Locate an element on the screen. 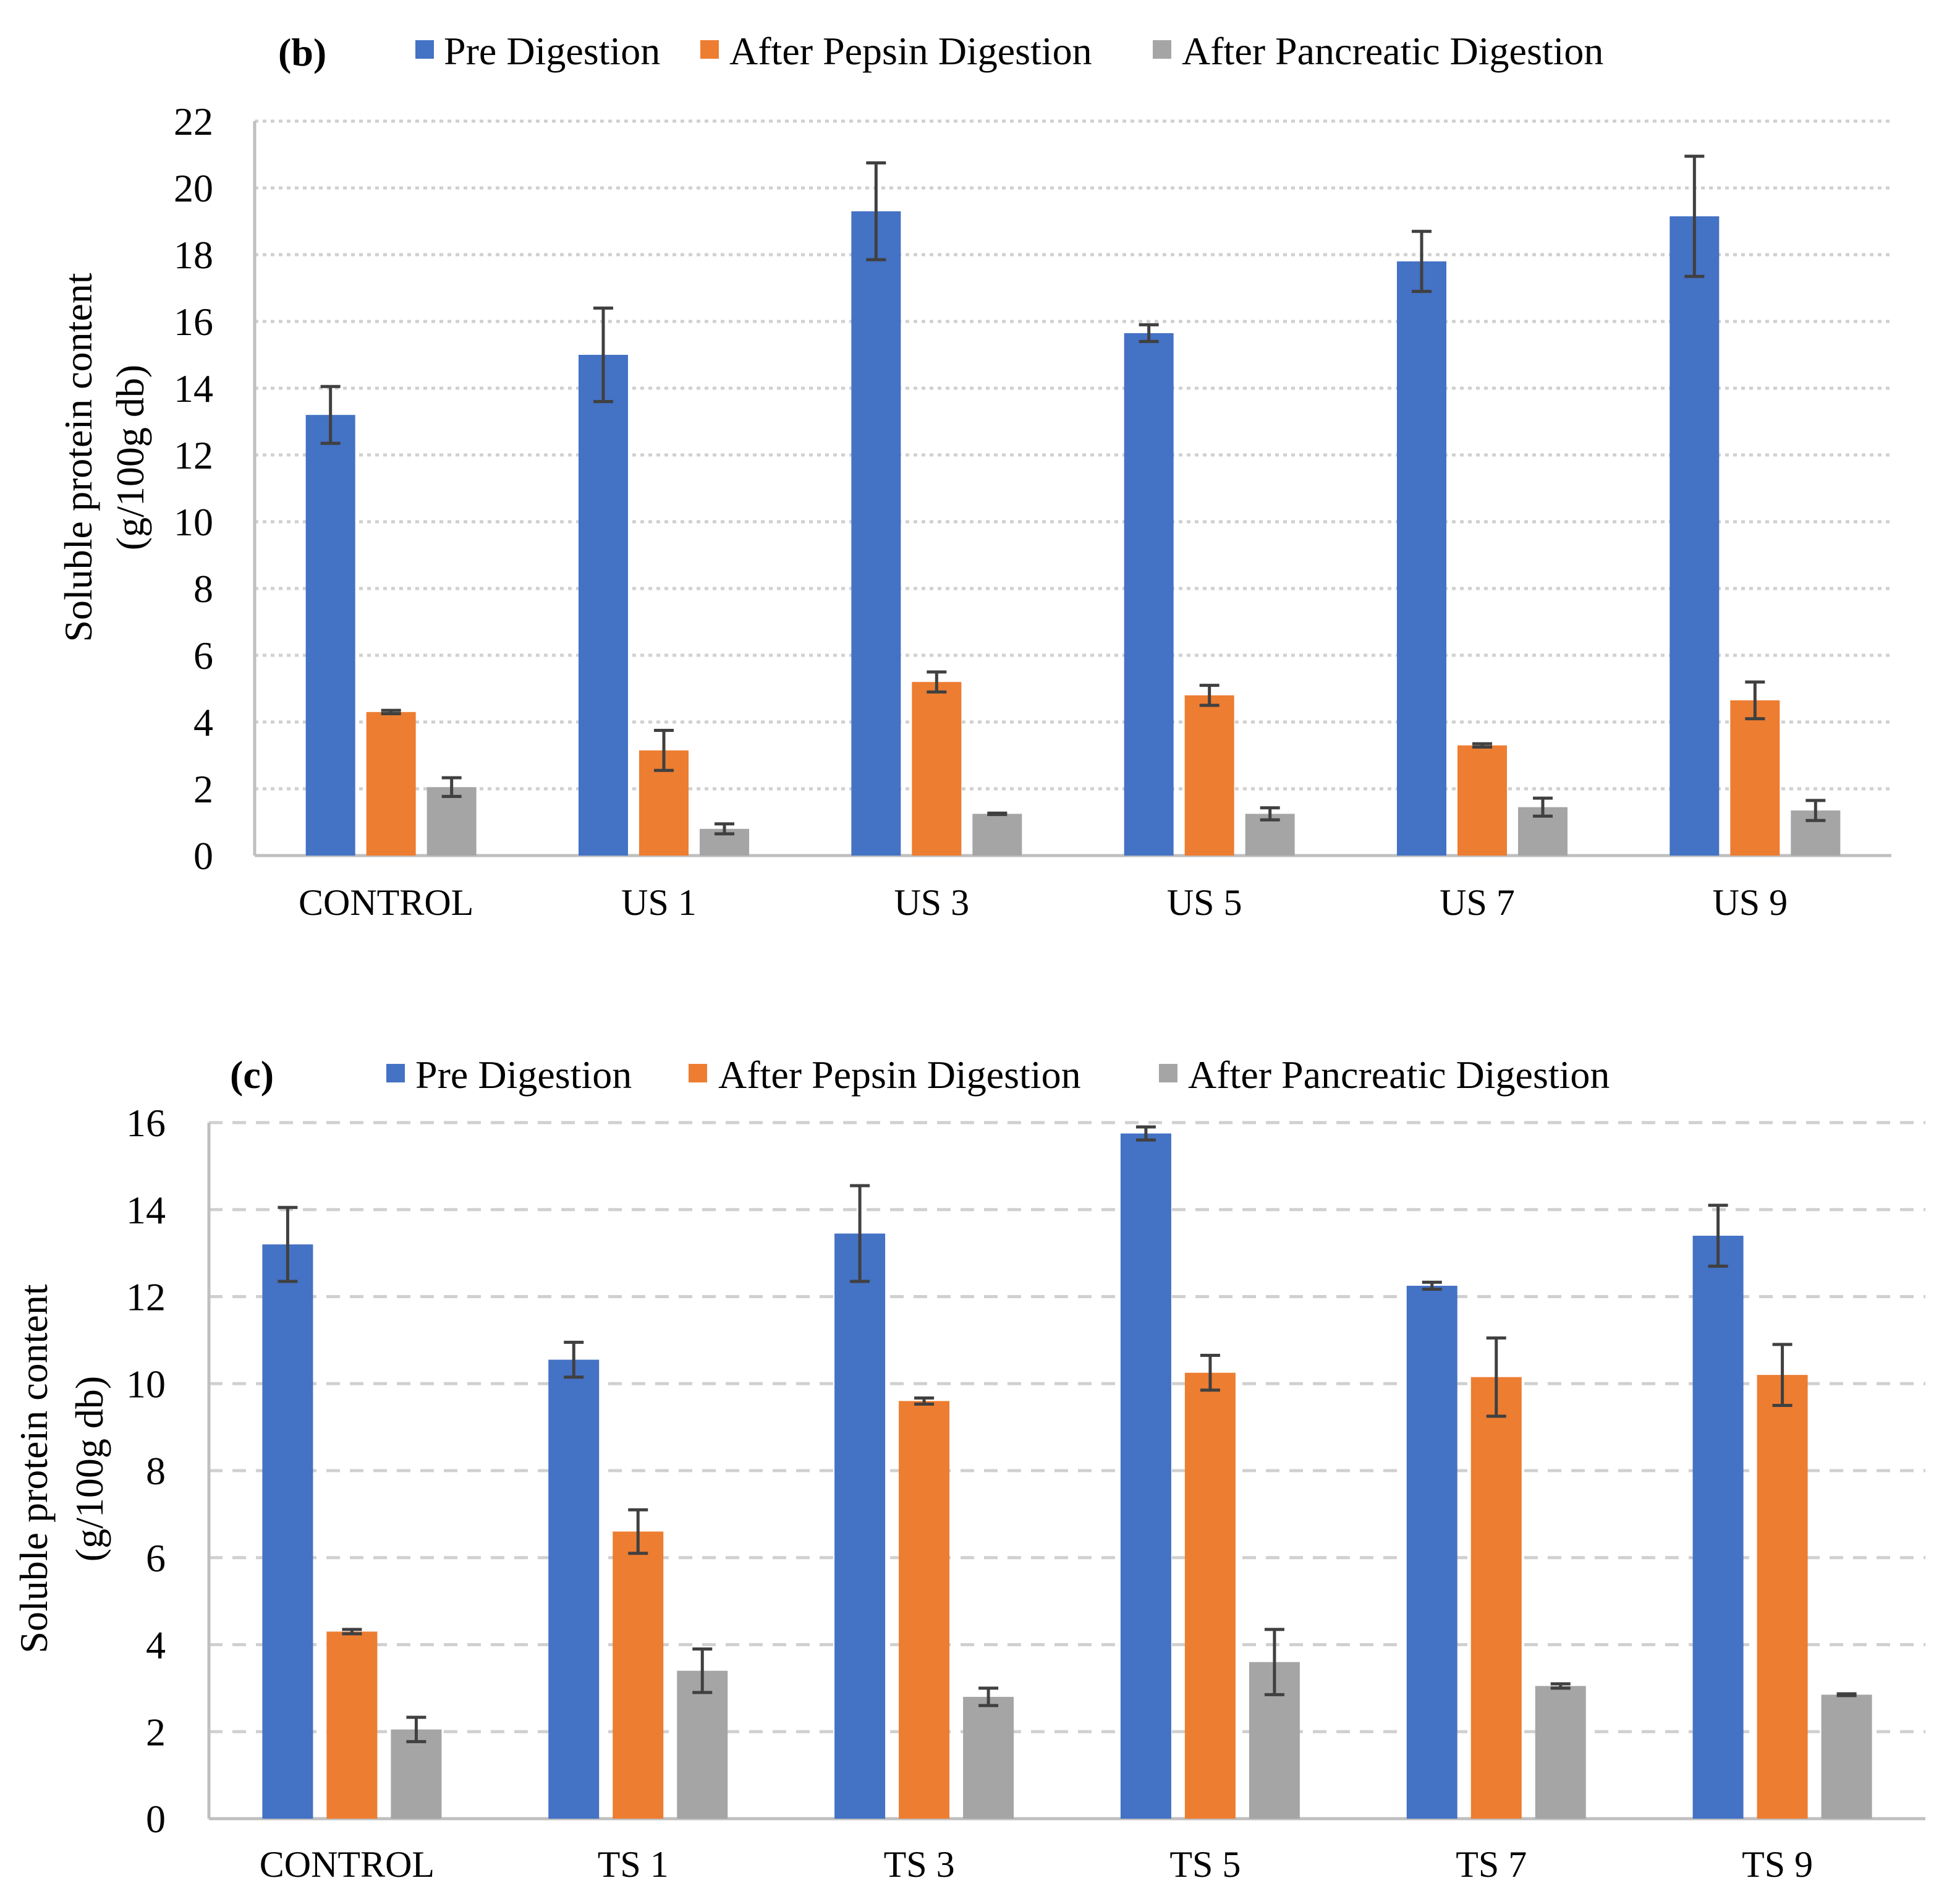 This screenshot has width=1960, height=1891. x-category-label: TS 5 is located at coordinates (1205, 1864).